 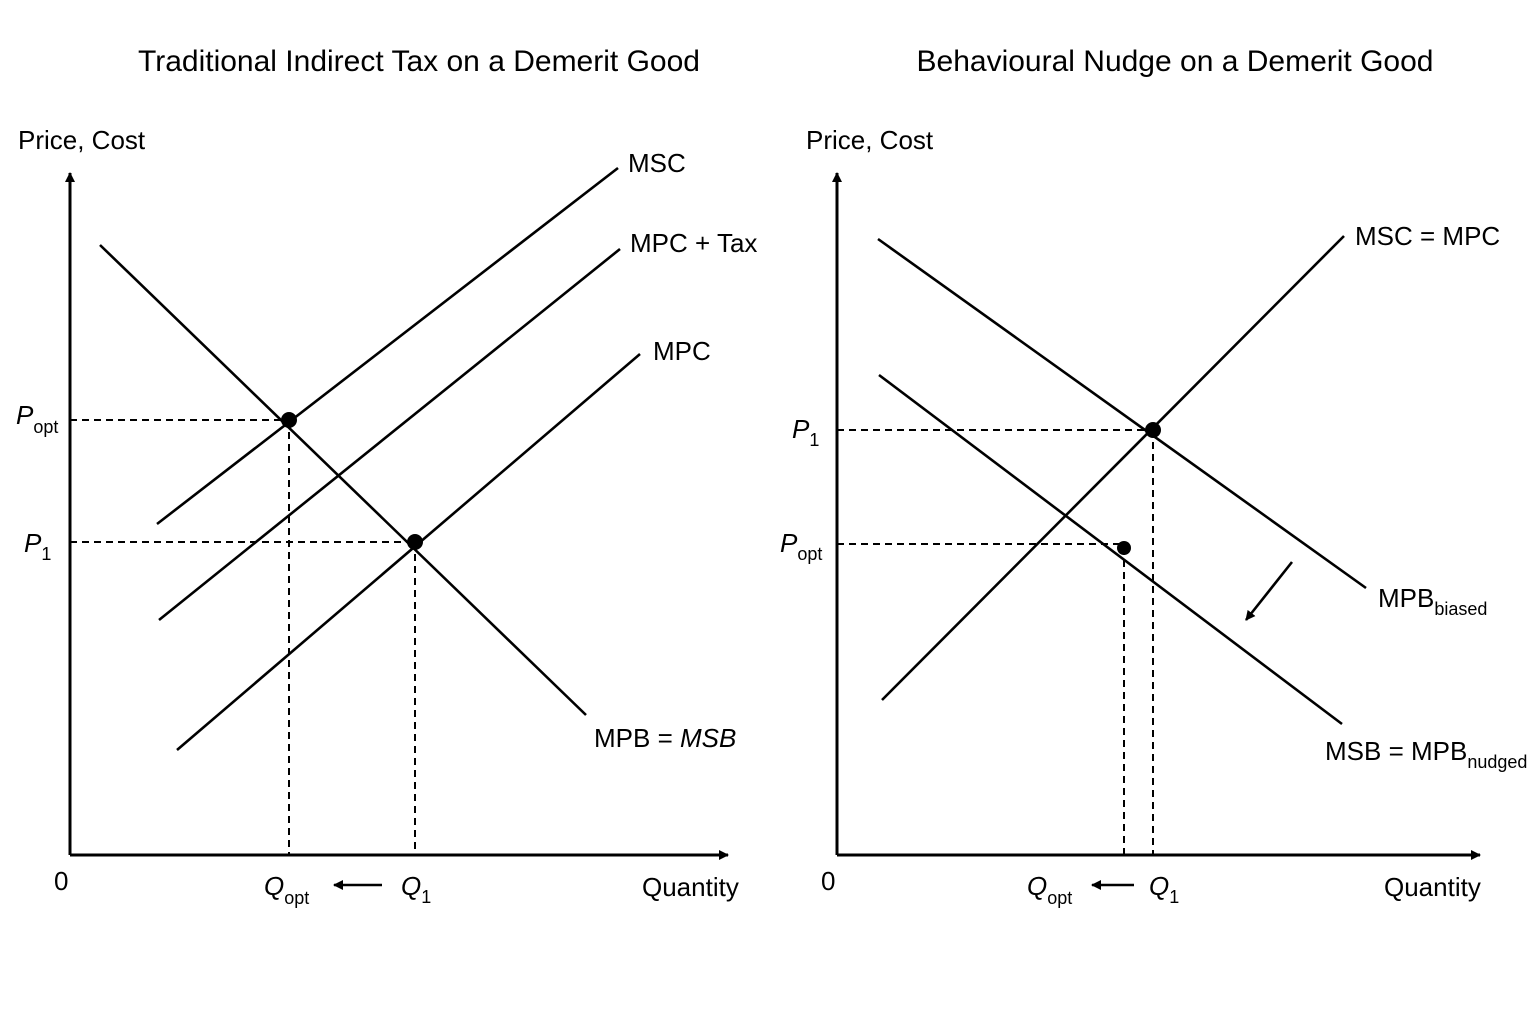 I want to click on mpc-label: MPC, so click(x=682, y=351).